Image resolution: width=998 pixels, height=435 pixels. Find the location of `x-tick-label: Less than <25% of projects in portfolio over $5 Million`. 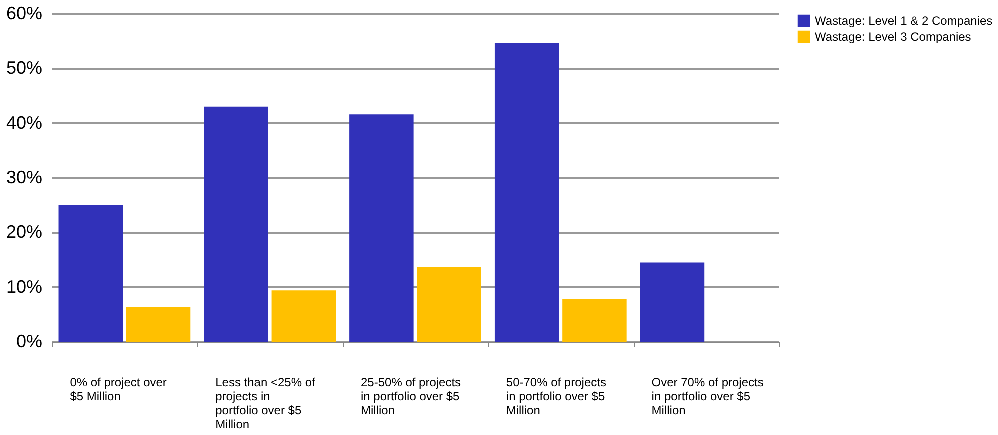

x-tick-label: Less than <25% of projects in portfolio over $5 Million is located at coordinates (266, 404).